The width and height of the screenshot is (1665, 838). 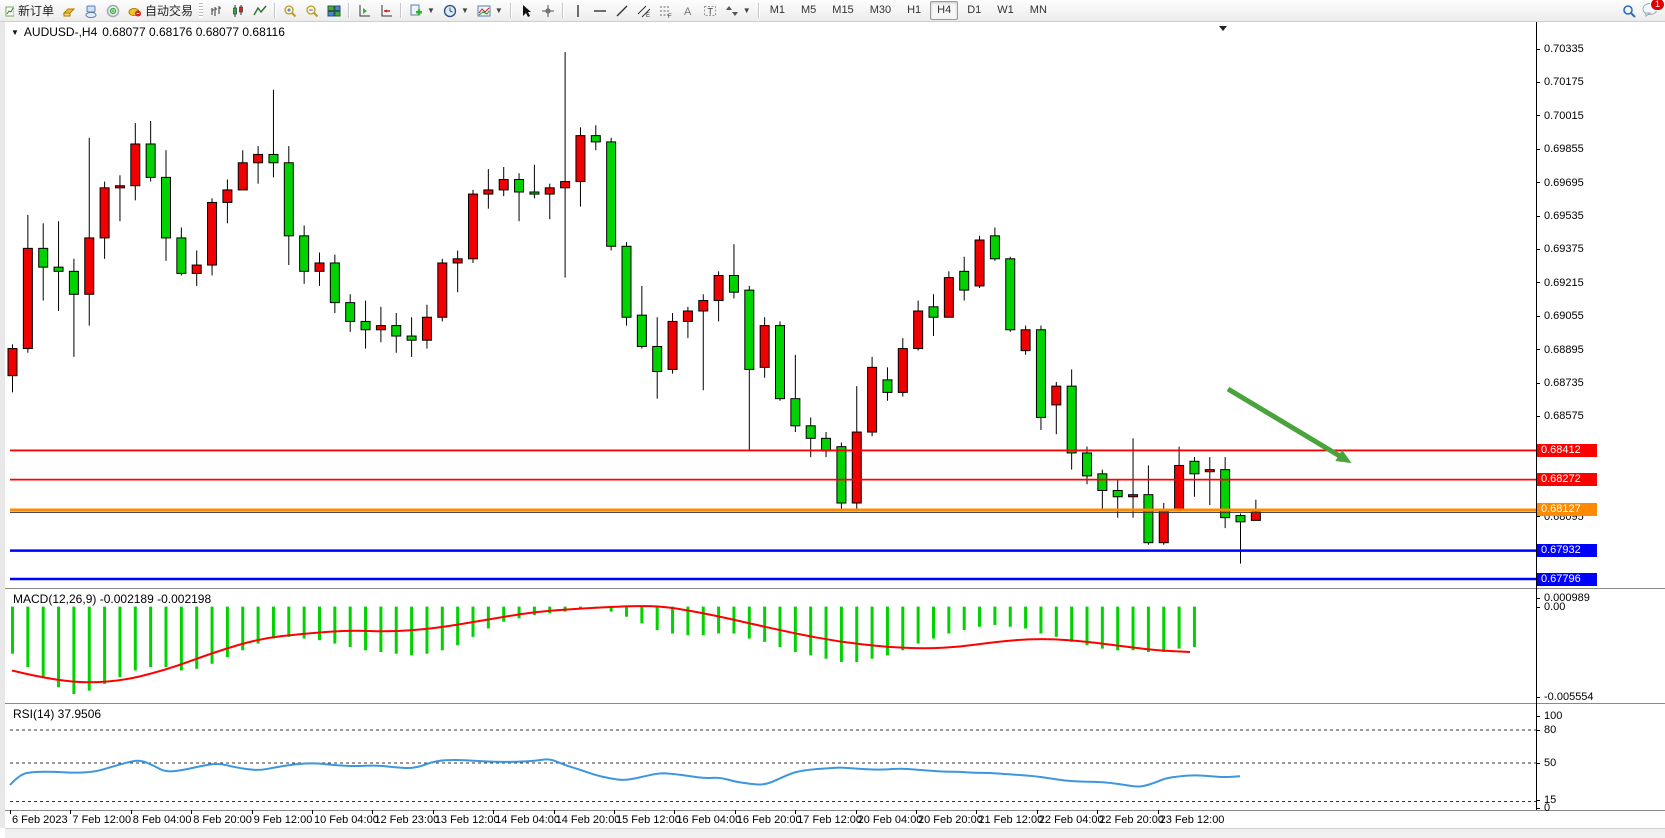 I want to click on macd-values: -0.002189 -0.002198, so click(x=155, y=599).